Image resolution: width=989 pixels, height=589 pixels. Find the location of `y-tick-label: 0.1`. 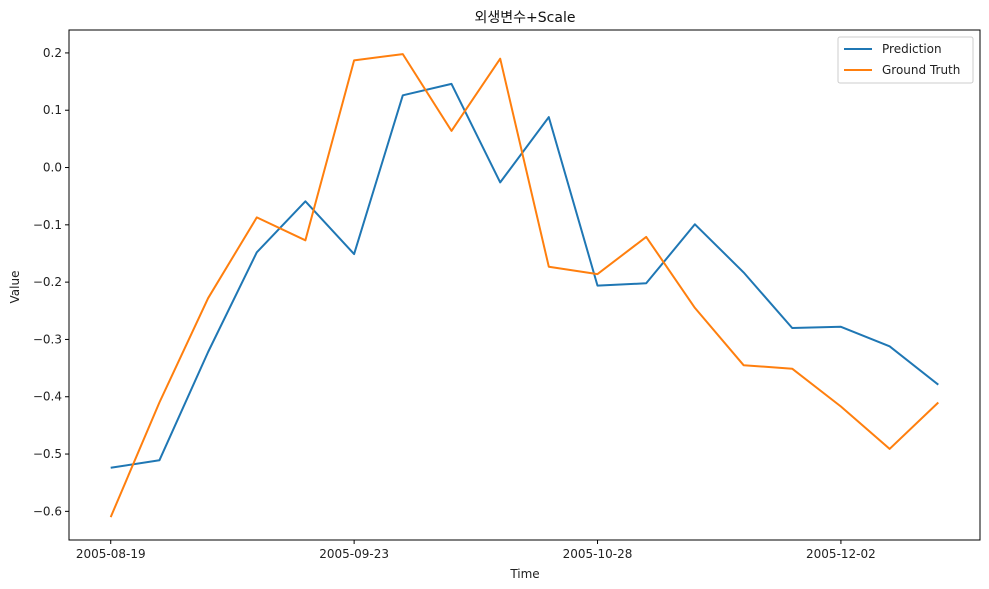

y-tick-label: 0.1 is located at coordinates (52, 110).